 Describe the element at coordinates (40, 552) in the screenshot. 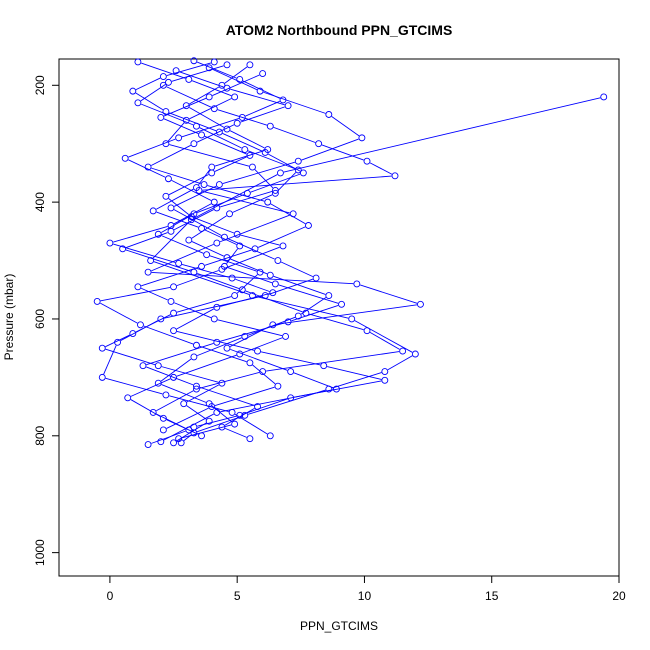

I see `y-tick-label: 1000` at that location.